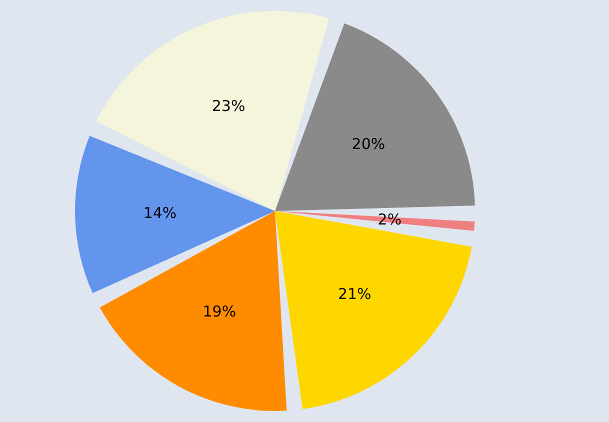  I want to click on data-label: 19%, so click(219, 311).